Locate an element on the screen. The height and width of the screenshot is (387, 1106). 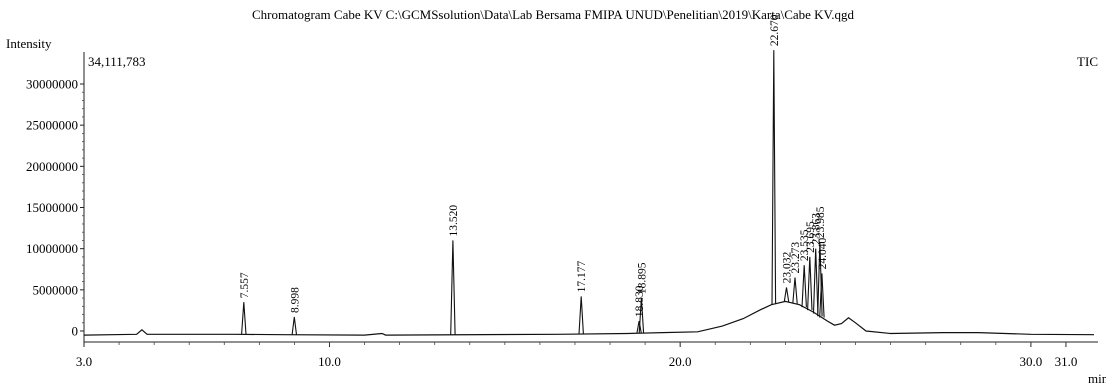
y-axis-title: Intensity is located at coordinates (29, 43).